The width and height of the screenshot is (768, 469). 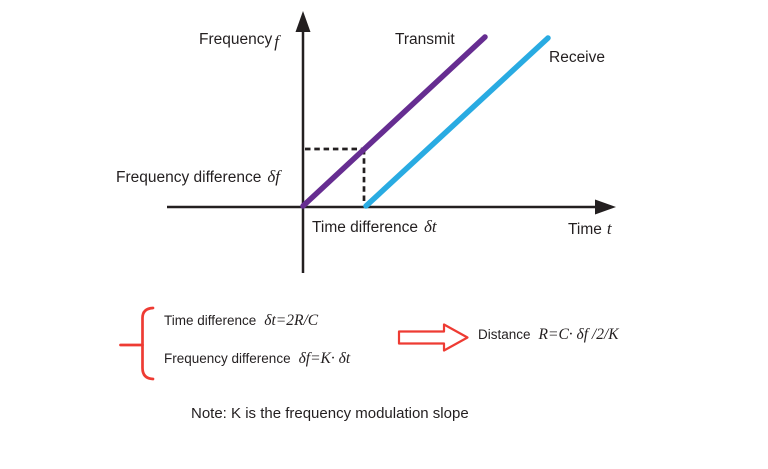 I want to click on time-difference-label: Time difference δt, so click(x=374, y=226).